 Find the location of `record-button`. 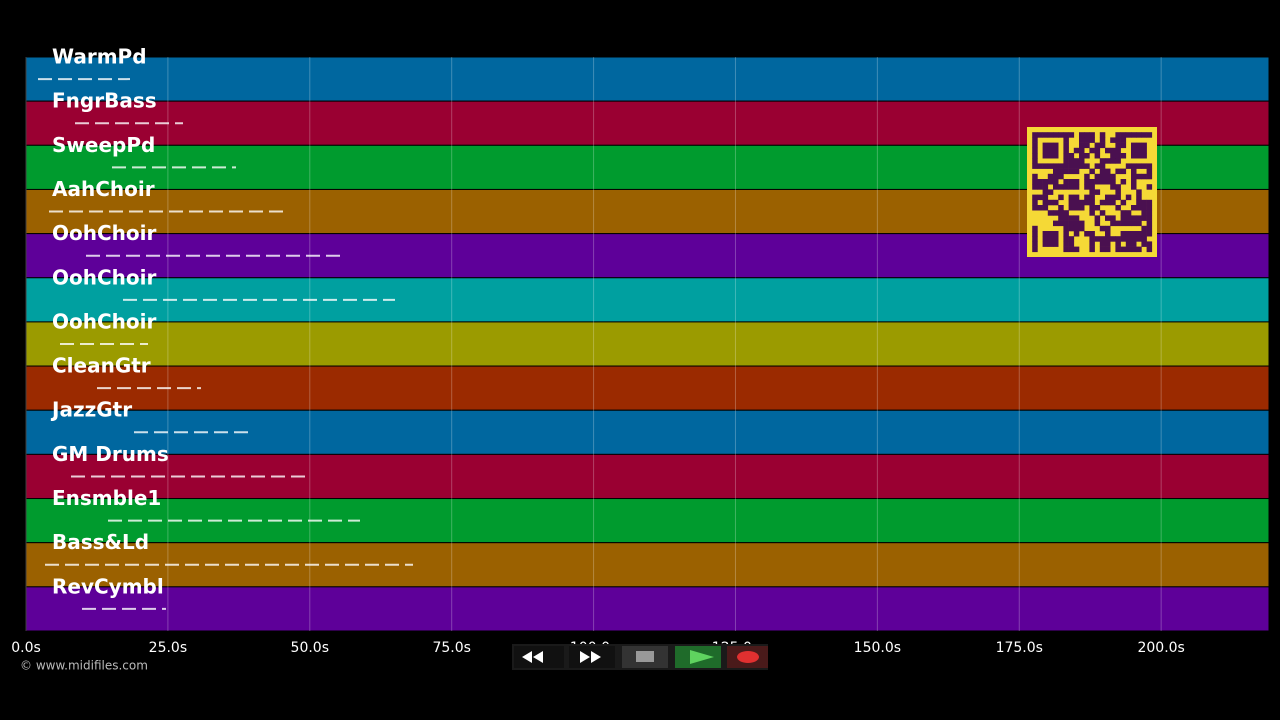

record-button is located at coordinates (747, 657).